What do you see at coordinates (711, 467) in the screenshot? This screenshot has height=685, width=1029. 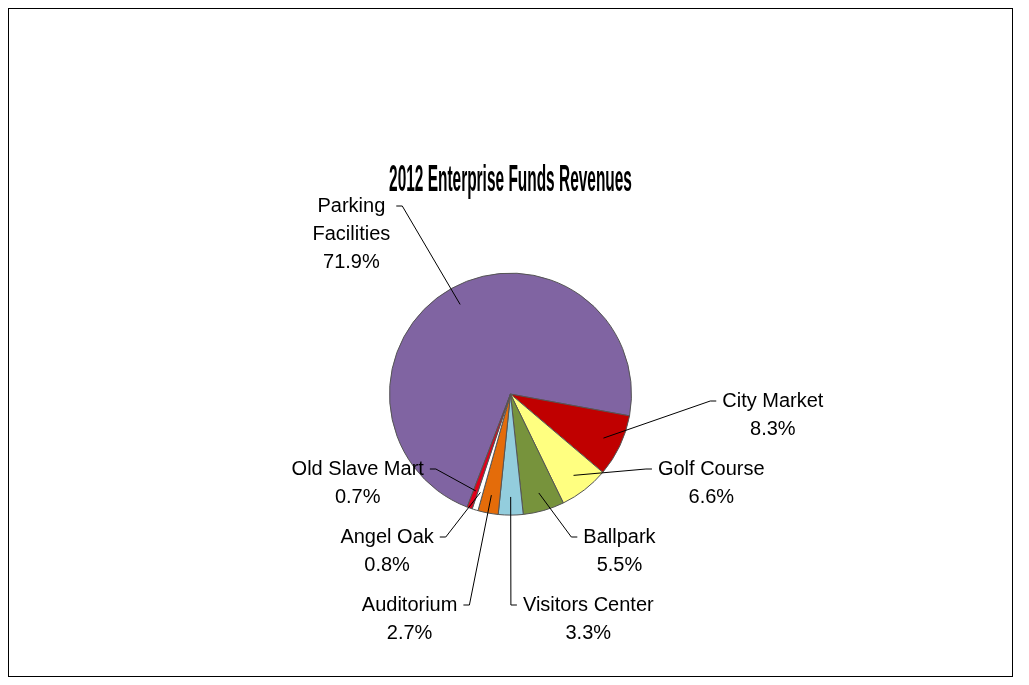 I see `slice-label: Golf Course` at bounding box center [711, 467].